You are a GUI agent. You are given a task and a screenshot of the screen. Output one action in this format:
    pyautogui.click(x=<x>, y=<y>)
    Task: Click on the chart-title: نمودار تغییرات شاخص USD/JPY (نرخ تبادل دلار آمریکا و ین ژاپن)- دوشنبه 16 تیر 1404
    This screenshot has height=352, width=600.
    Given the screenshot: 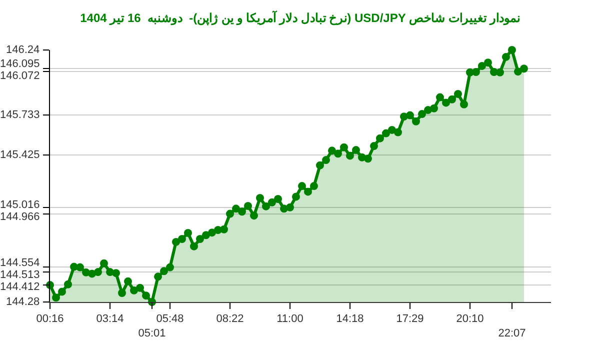 What is the action you would take?
    pyautogui.click(x=300, y=17)
    